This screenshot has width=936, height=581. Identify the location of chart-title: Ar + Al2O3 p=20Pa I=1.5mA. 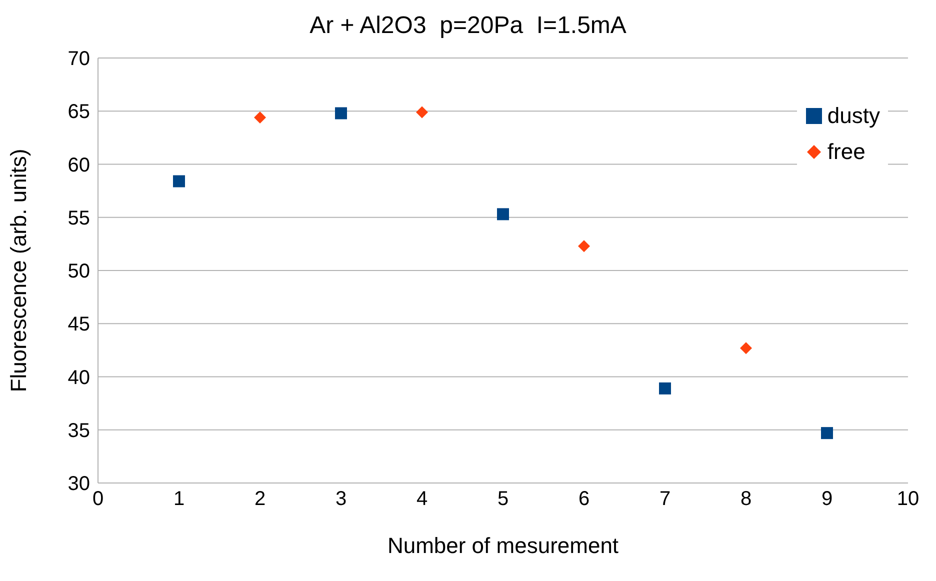
(468, 26).